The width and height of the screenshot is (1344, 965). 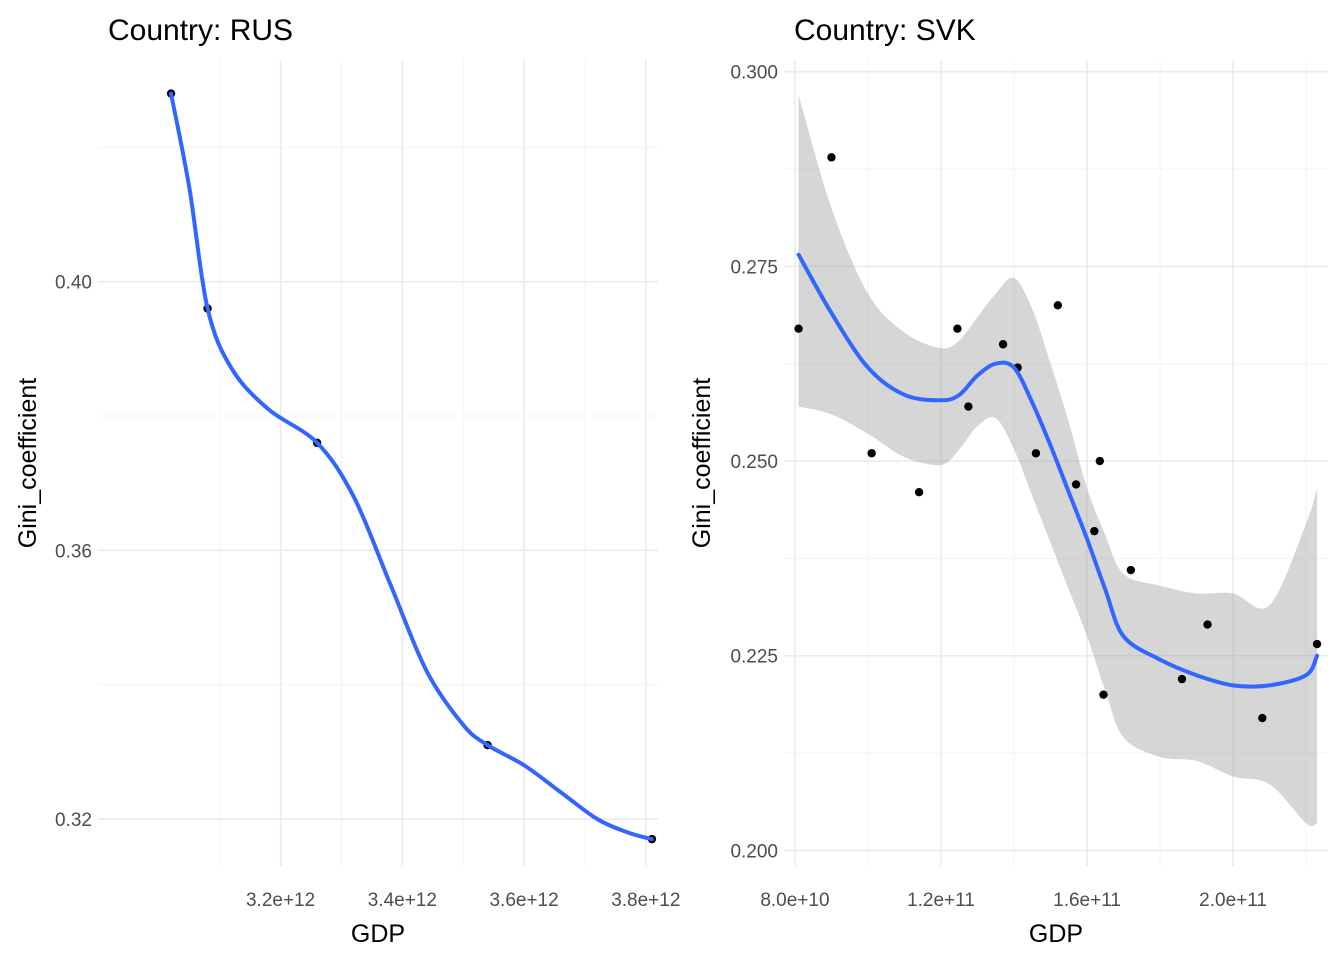 What do you see at coordinates (754, 267) in the screenshot?
I see `y-tick-label: 0.275` at bounding box center [754, 267].